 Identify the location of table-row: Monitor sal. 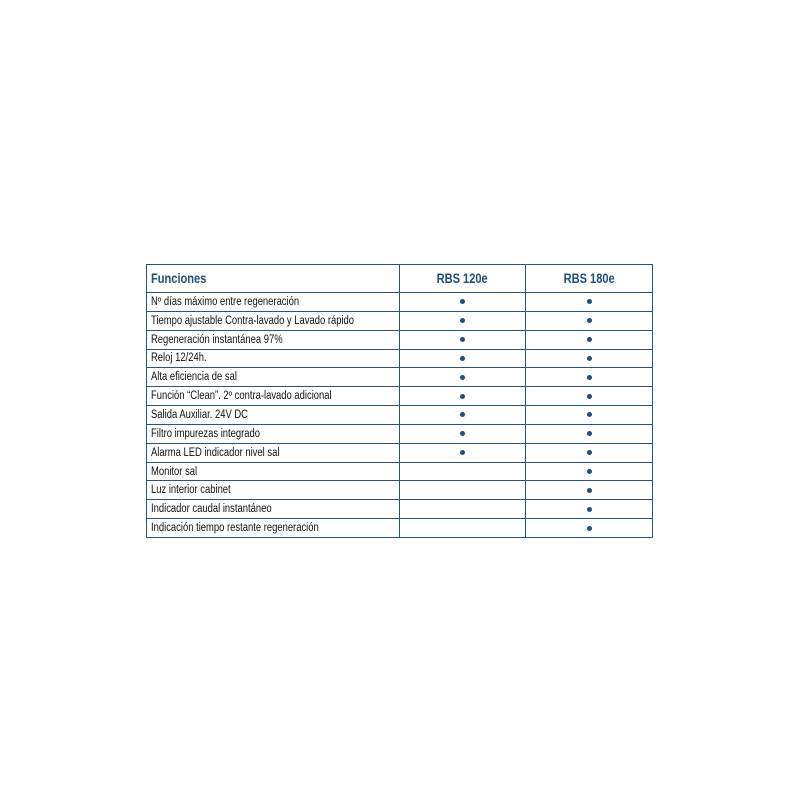
(399, 471).